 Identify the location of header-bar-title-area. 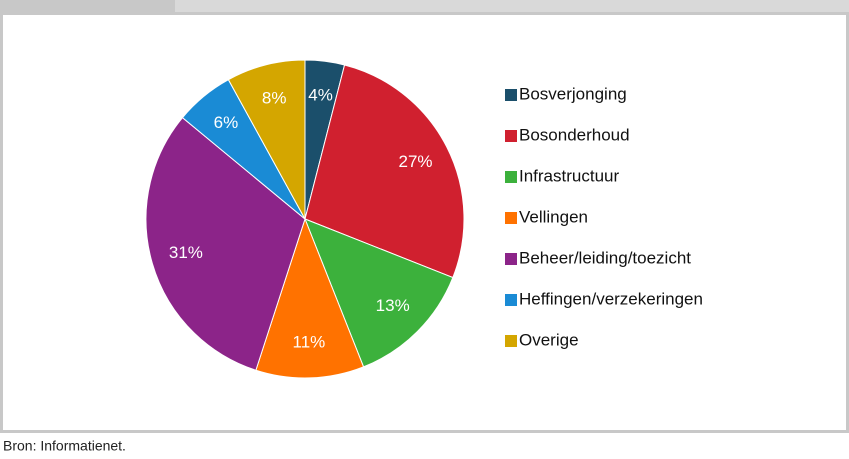
(512, 6).